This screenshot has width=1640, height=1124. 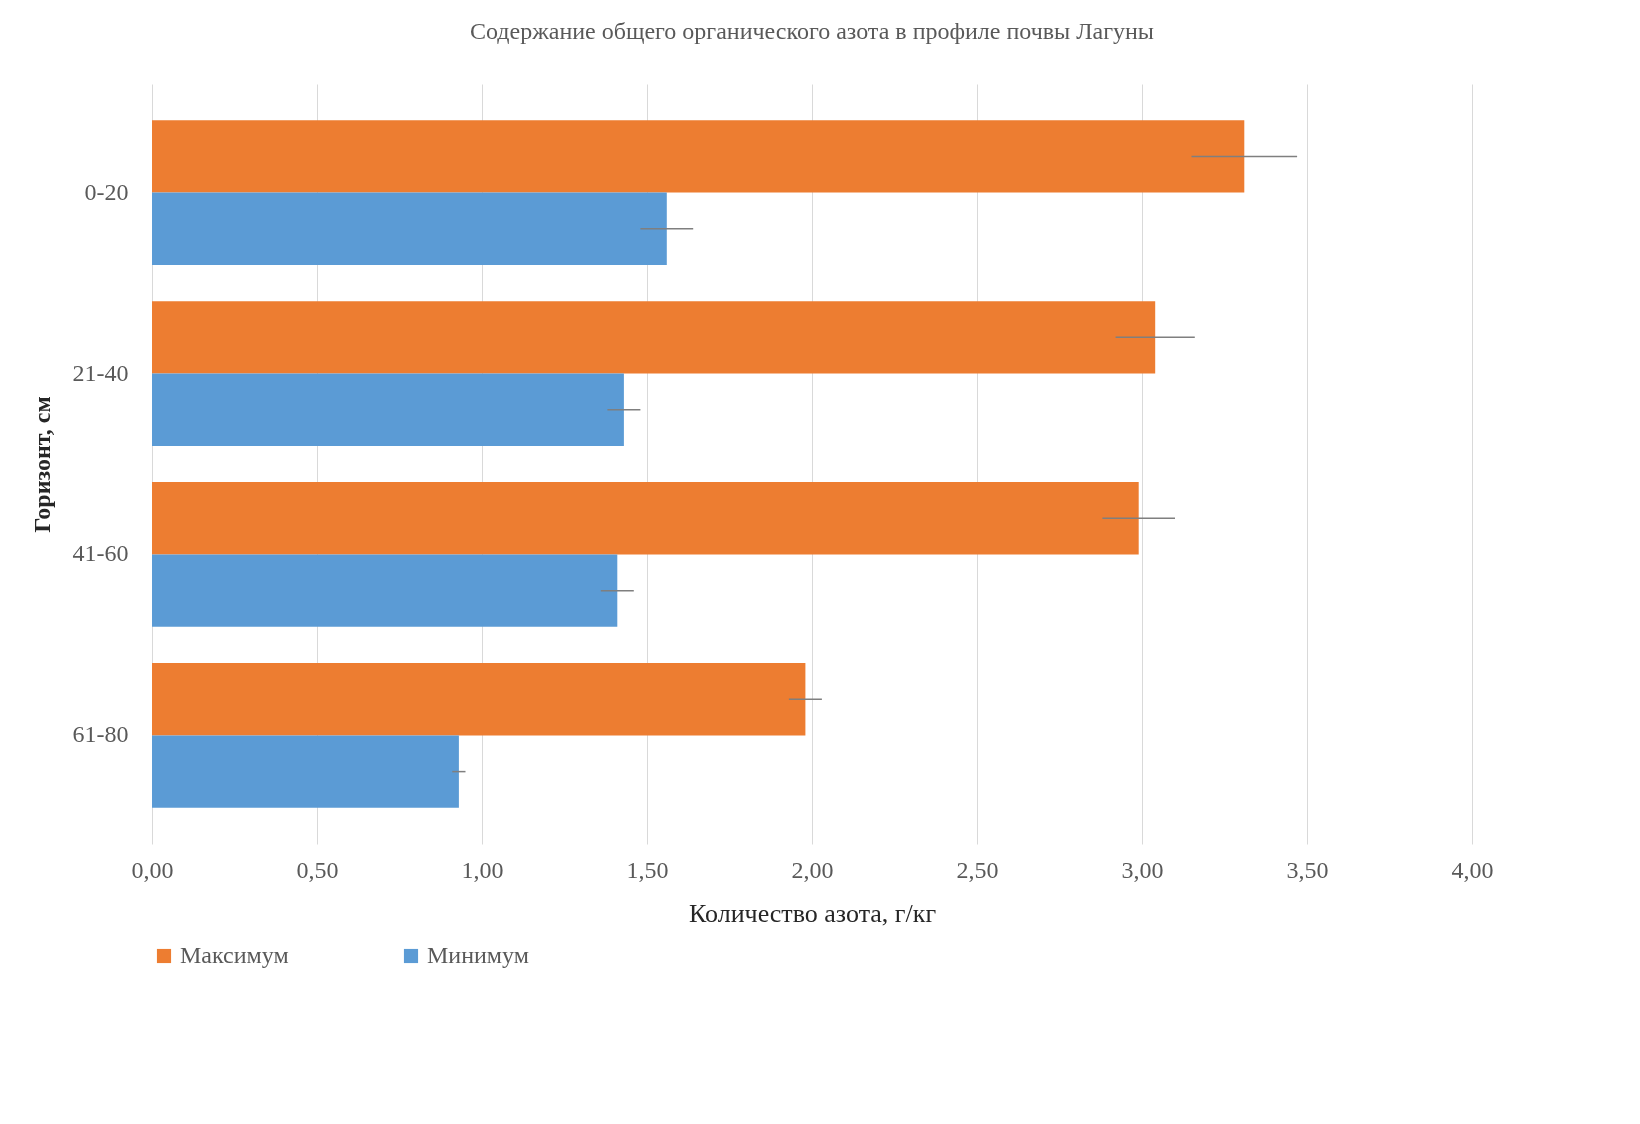 What do you see at coordinates (100, 372) in the screenshot?
I see `y-tick-label: 21-40` at bounding box center [100, 372].